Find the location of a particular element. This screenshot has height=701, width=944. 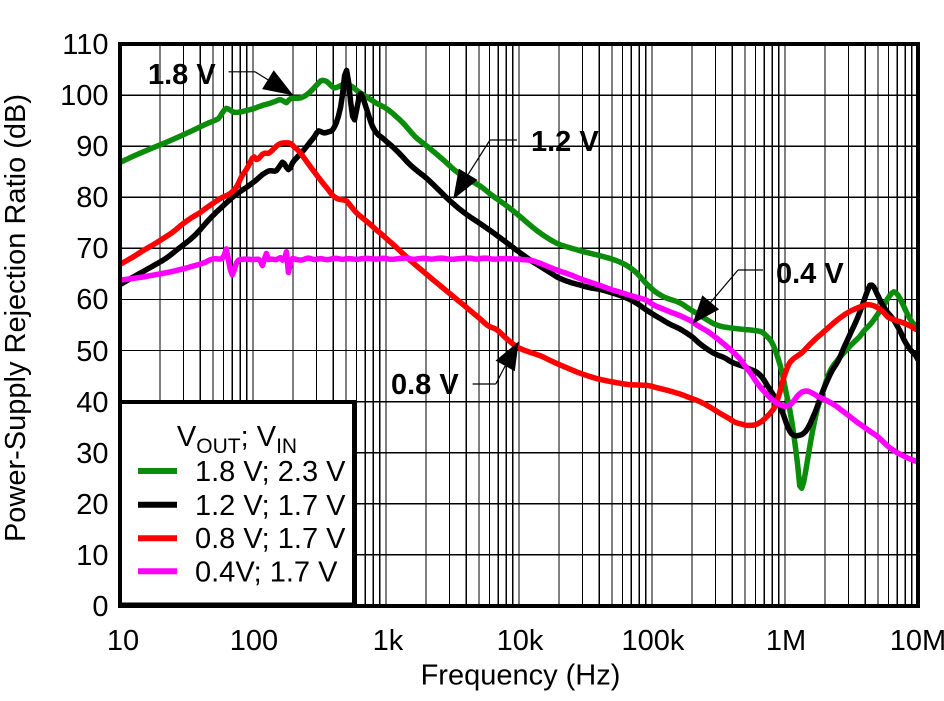

svg-text: 80 is located at coordinates (92, 198).